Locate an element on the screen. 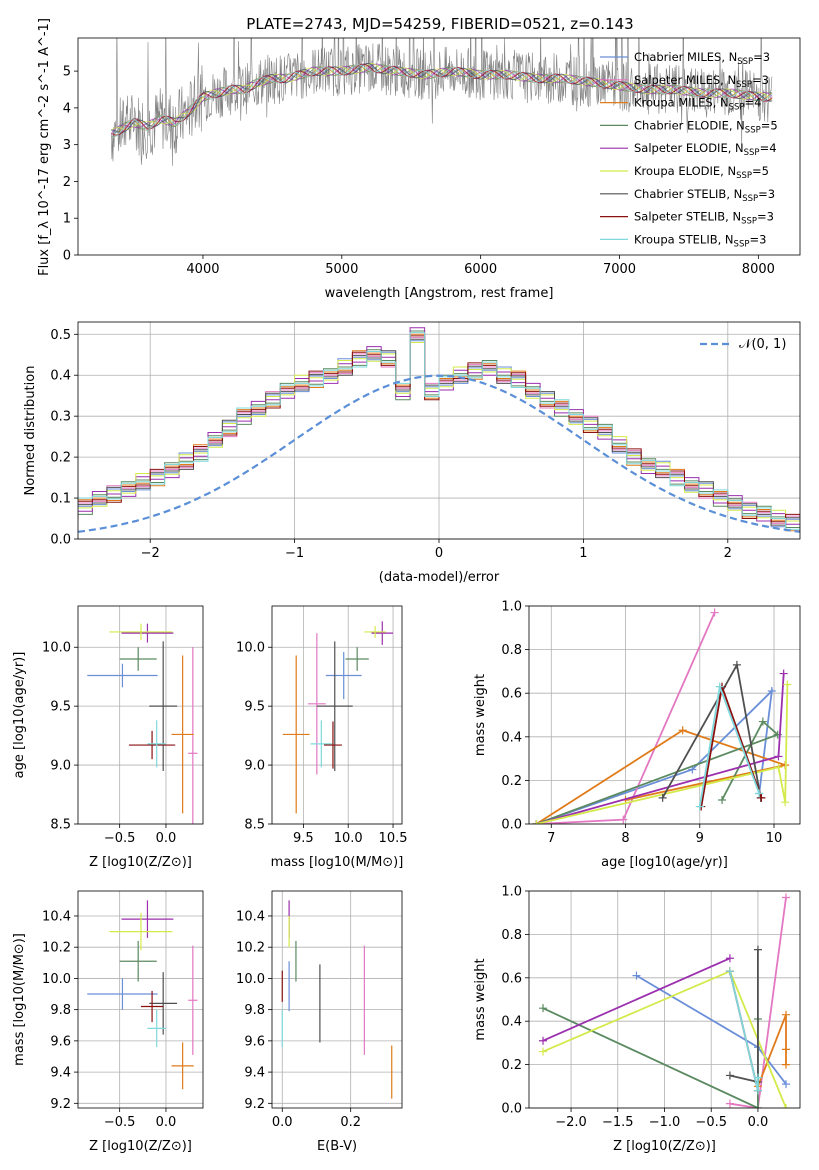  legend-label: Chabrier ELODIE, NSSP=5 is located at coordinates (706, 126).